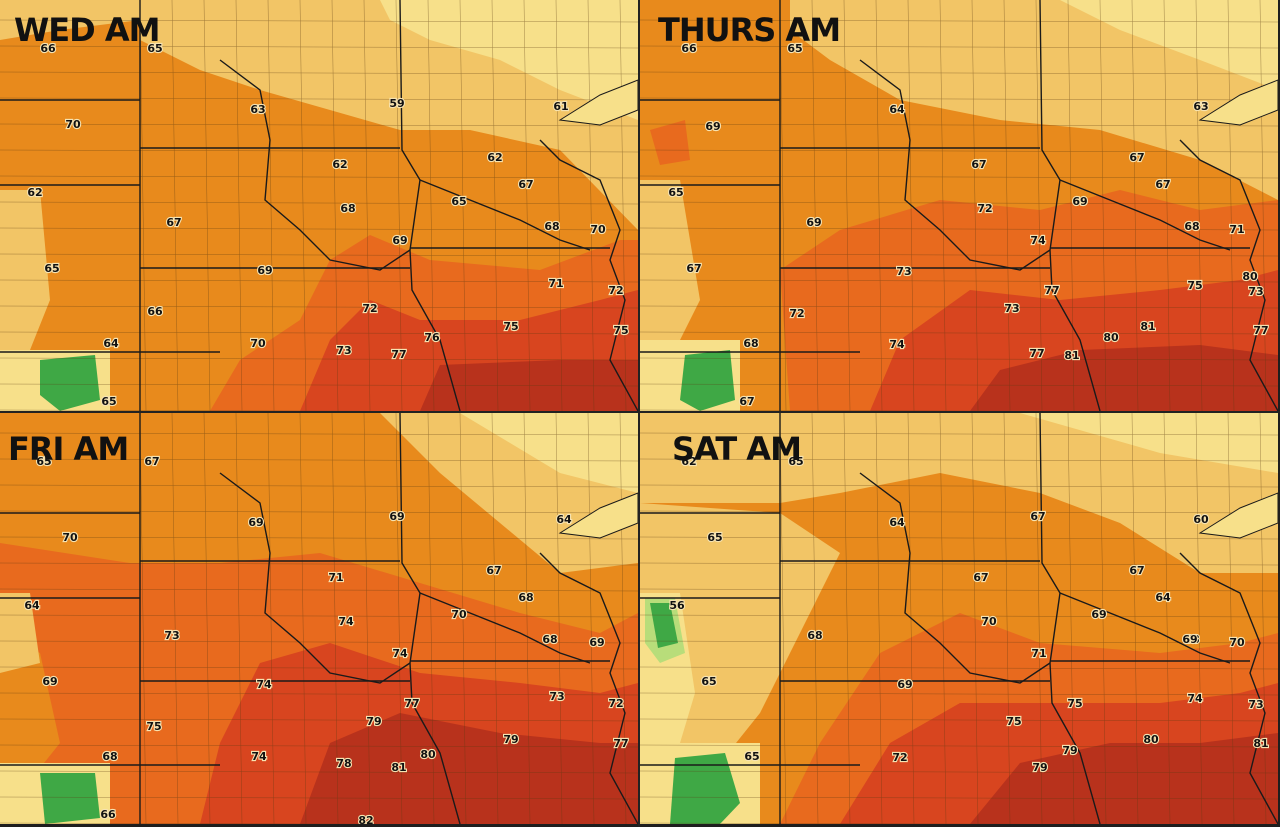 The height and width of the screenshot is (827, 1280). I want to click on temperature-label: 61, so click(560, 106).